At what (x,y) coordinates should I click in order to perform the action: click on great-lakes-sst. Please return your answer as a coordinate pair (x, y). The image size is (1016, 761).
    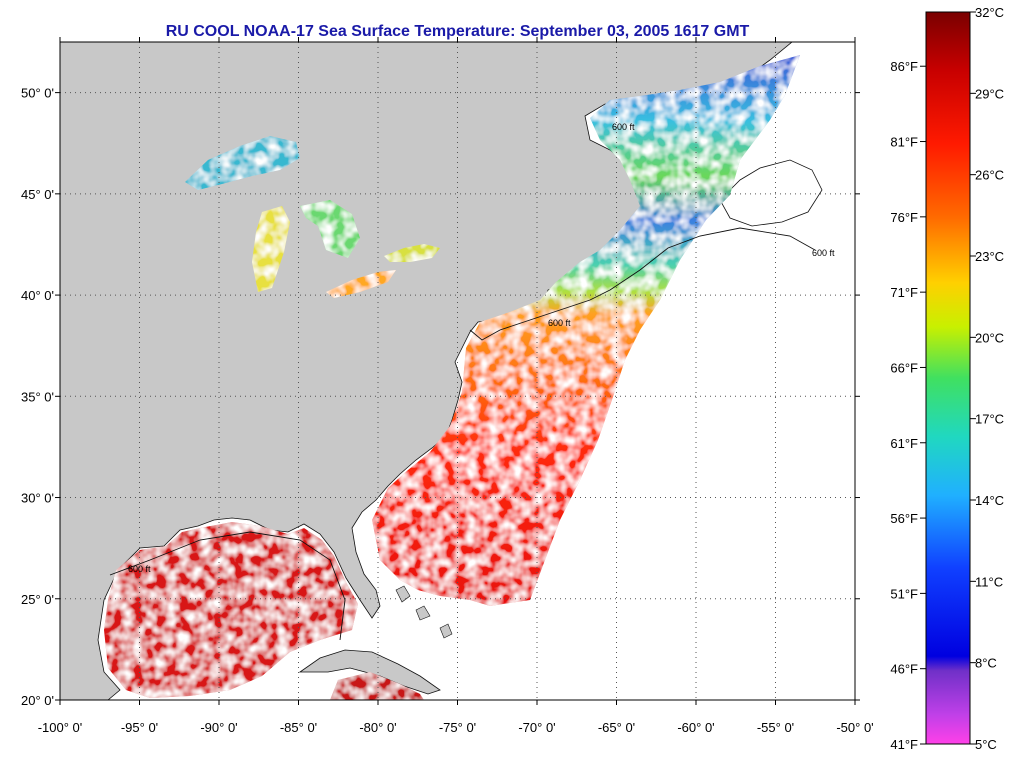
    Looking at the image, I should click on (312, 217).